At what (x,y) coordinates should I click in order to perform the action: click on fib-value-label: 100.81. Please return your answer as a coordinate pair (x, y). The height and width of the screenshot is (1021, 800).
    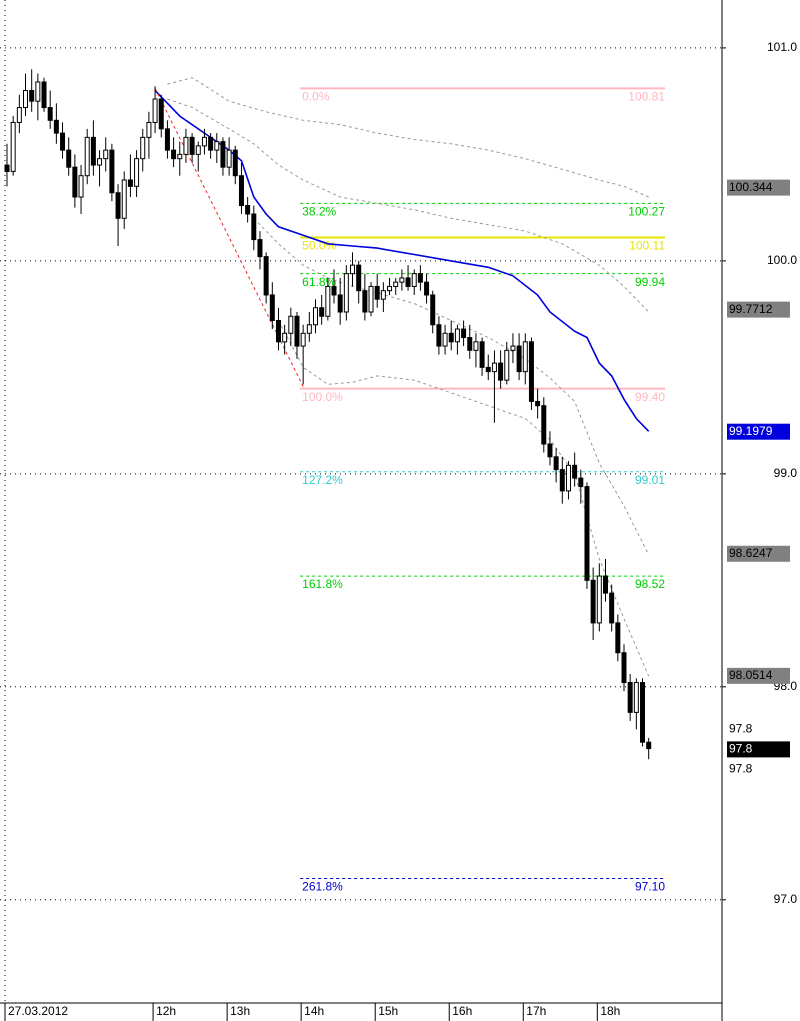
    Looking at the image, I should click on (646, 97).